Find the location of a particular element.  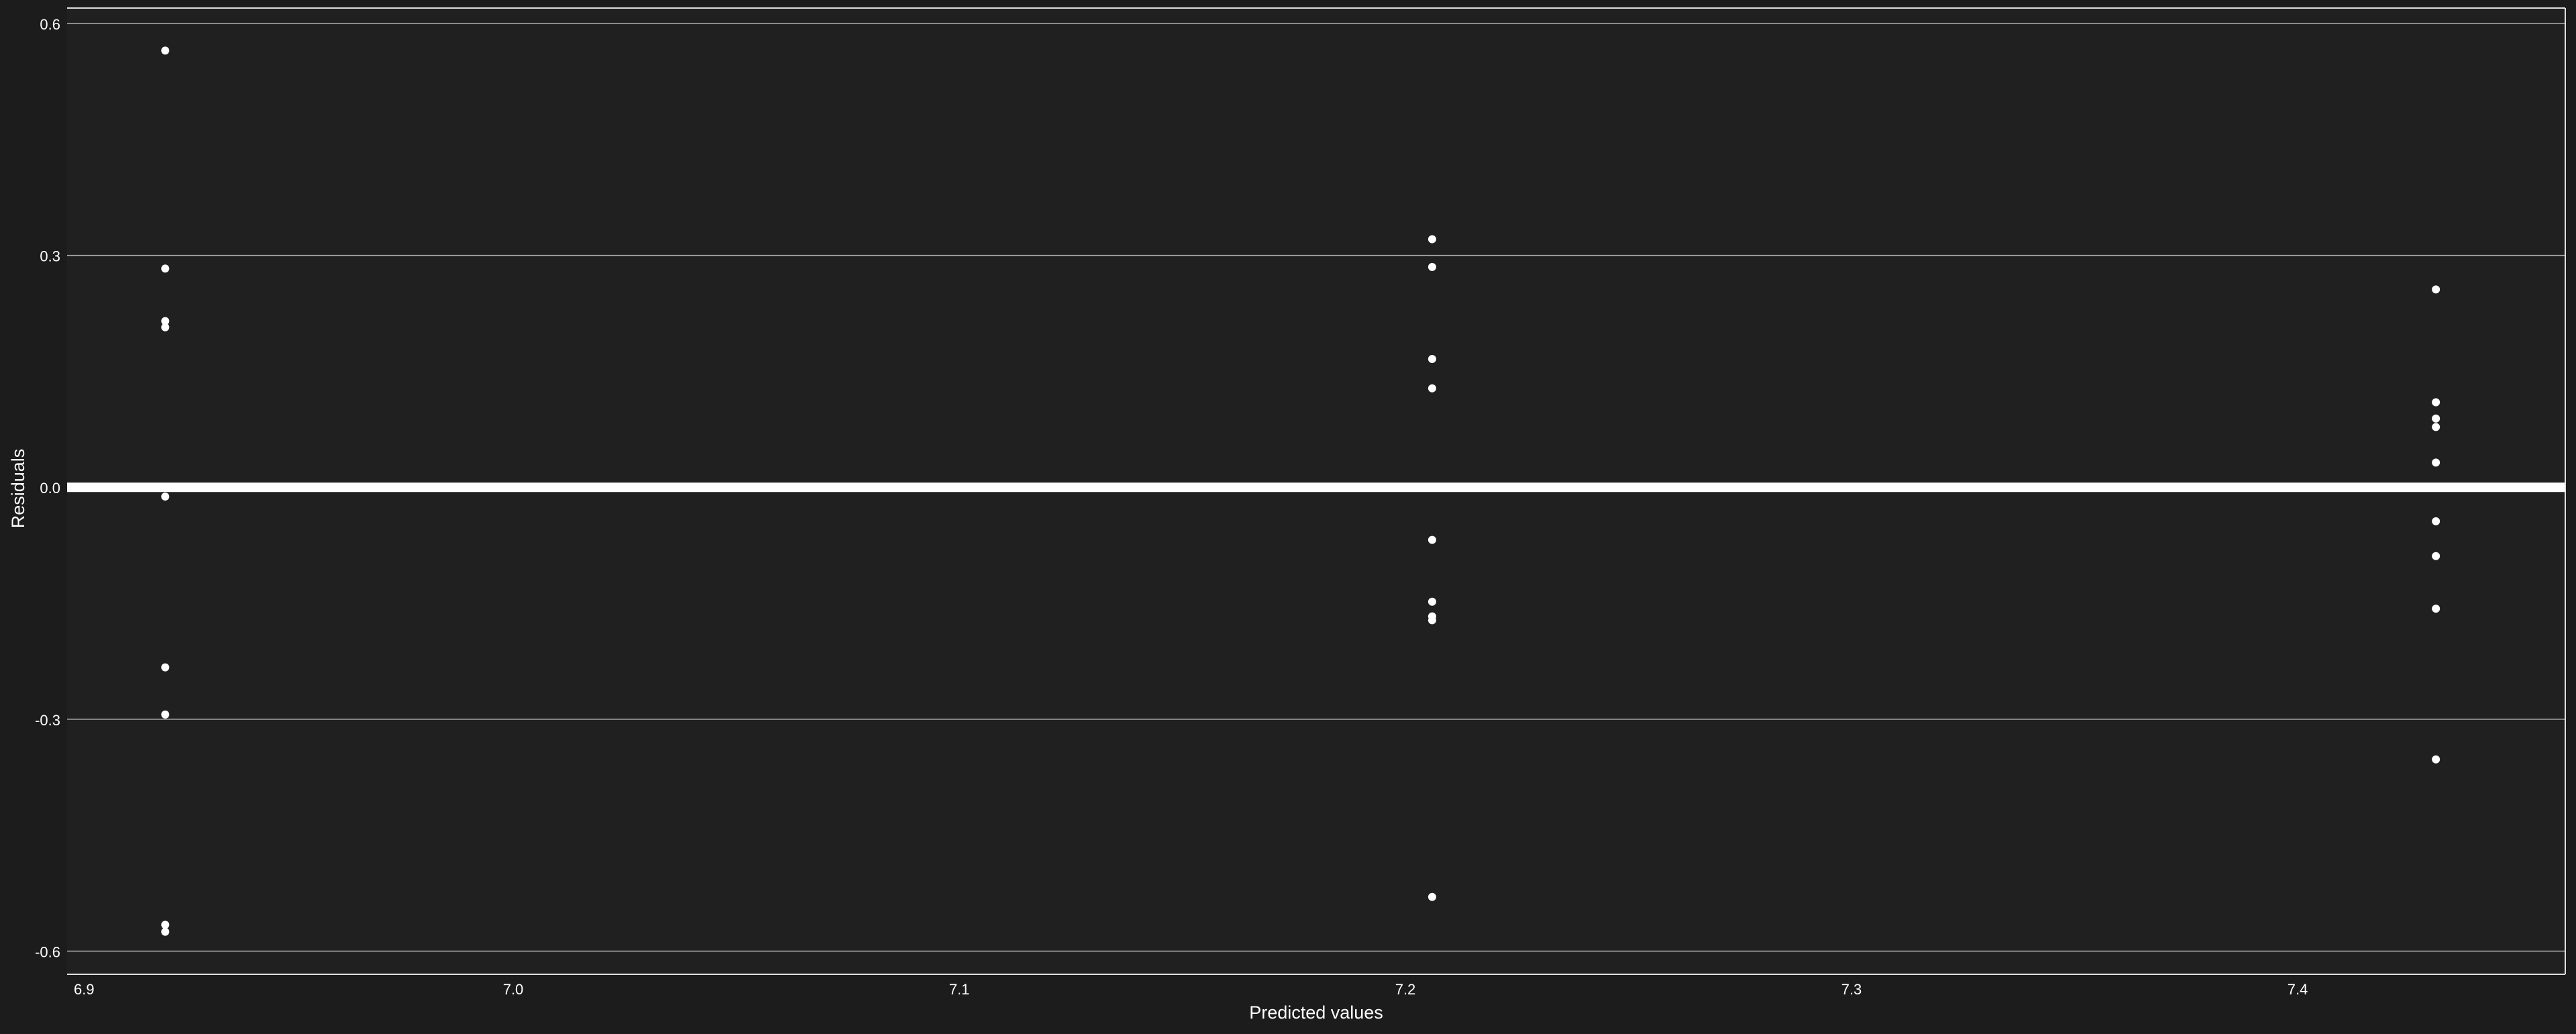

x-tick-label: 7.1 is located at coordinates (959, 989).